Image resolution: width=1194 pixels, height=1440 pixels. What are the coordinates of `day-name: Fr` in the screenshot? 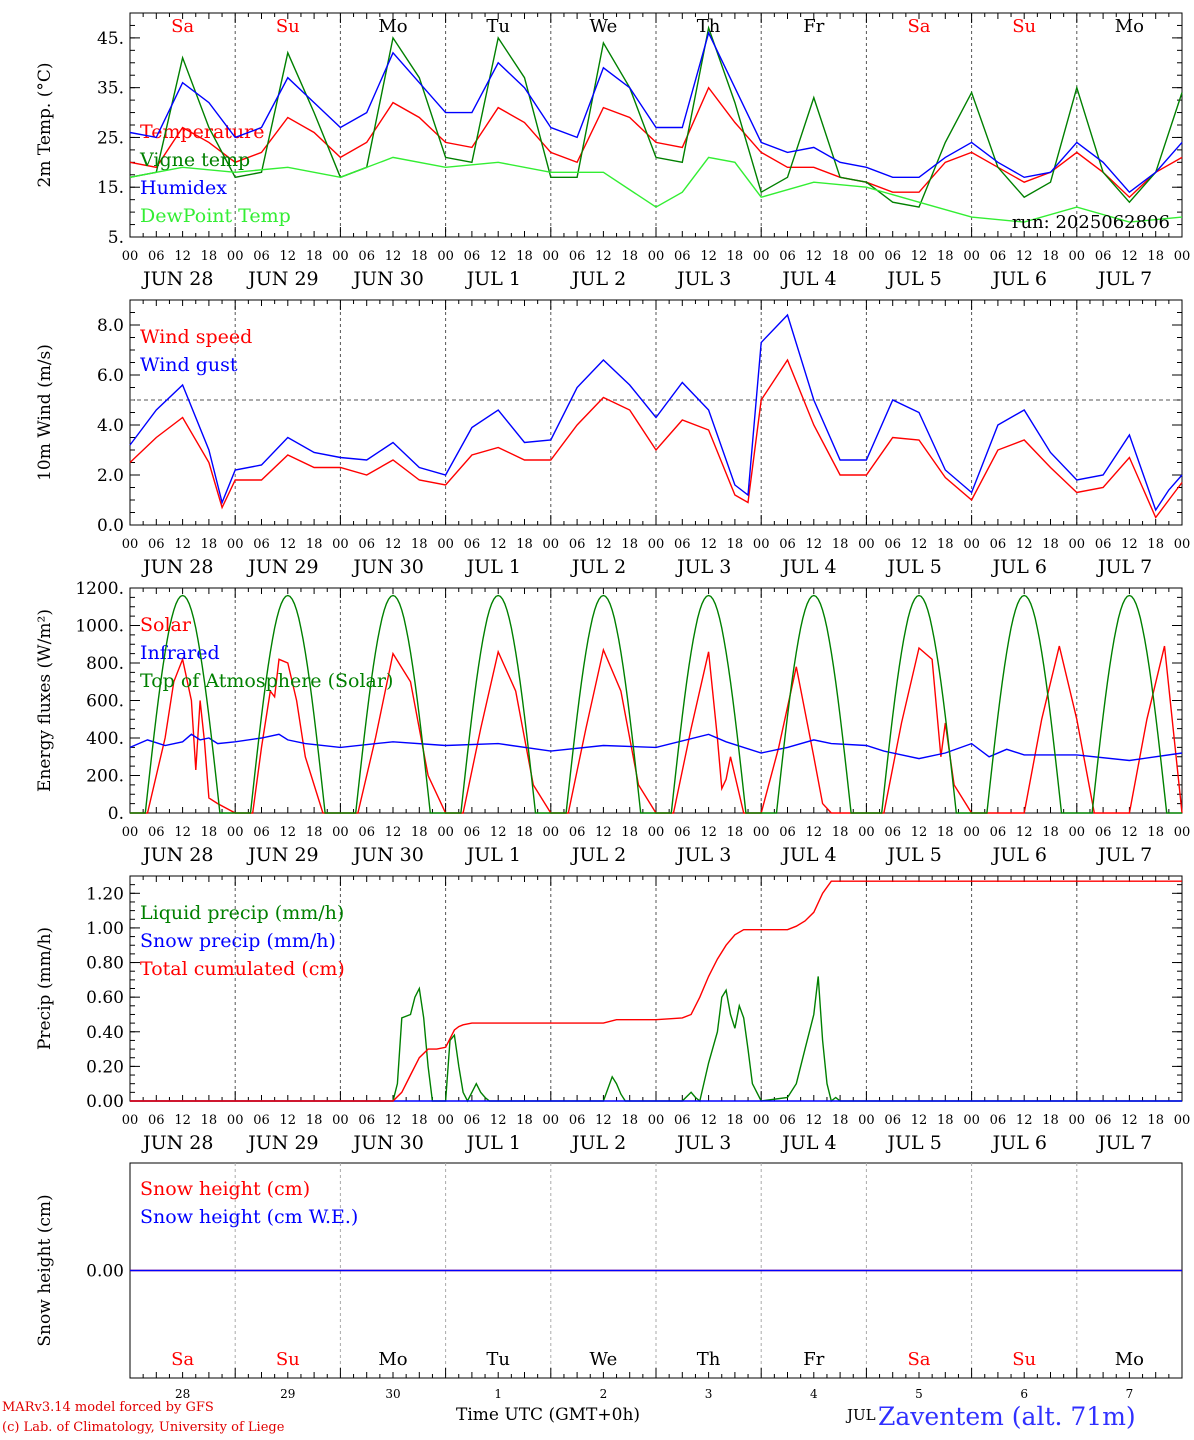 It's located at (813, 26).